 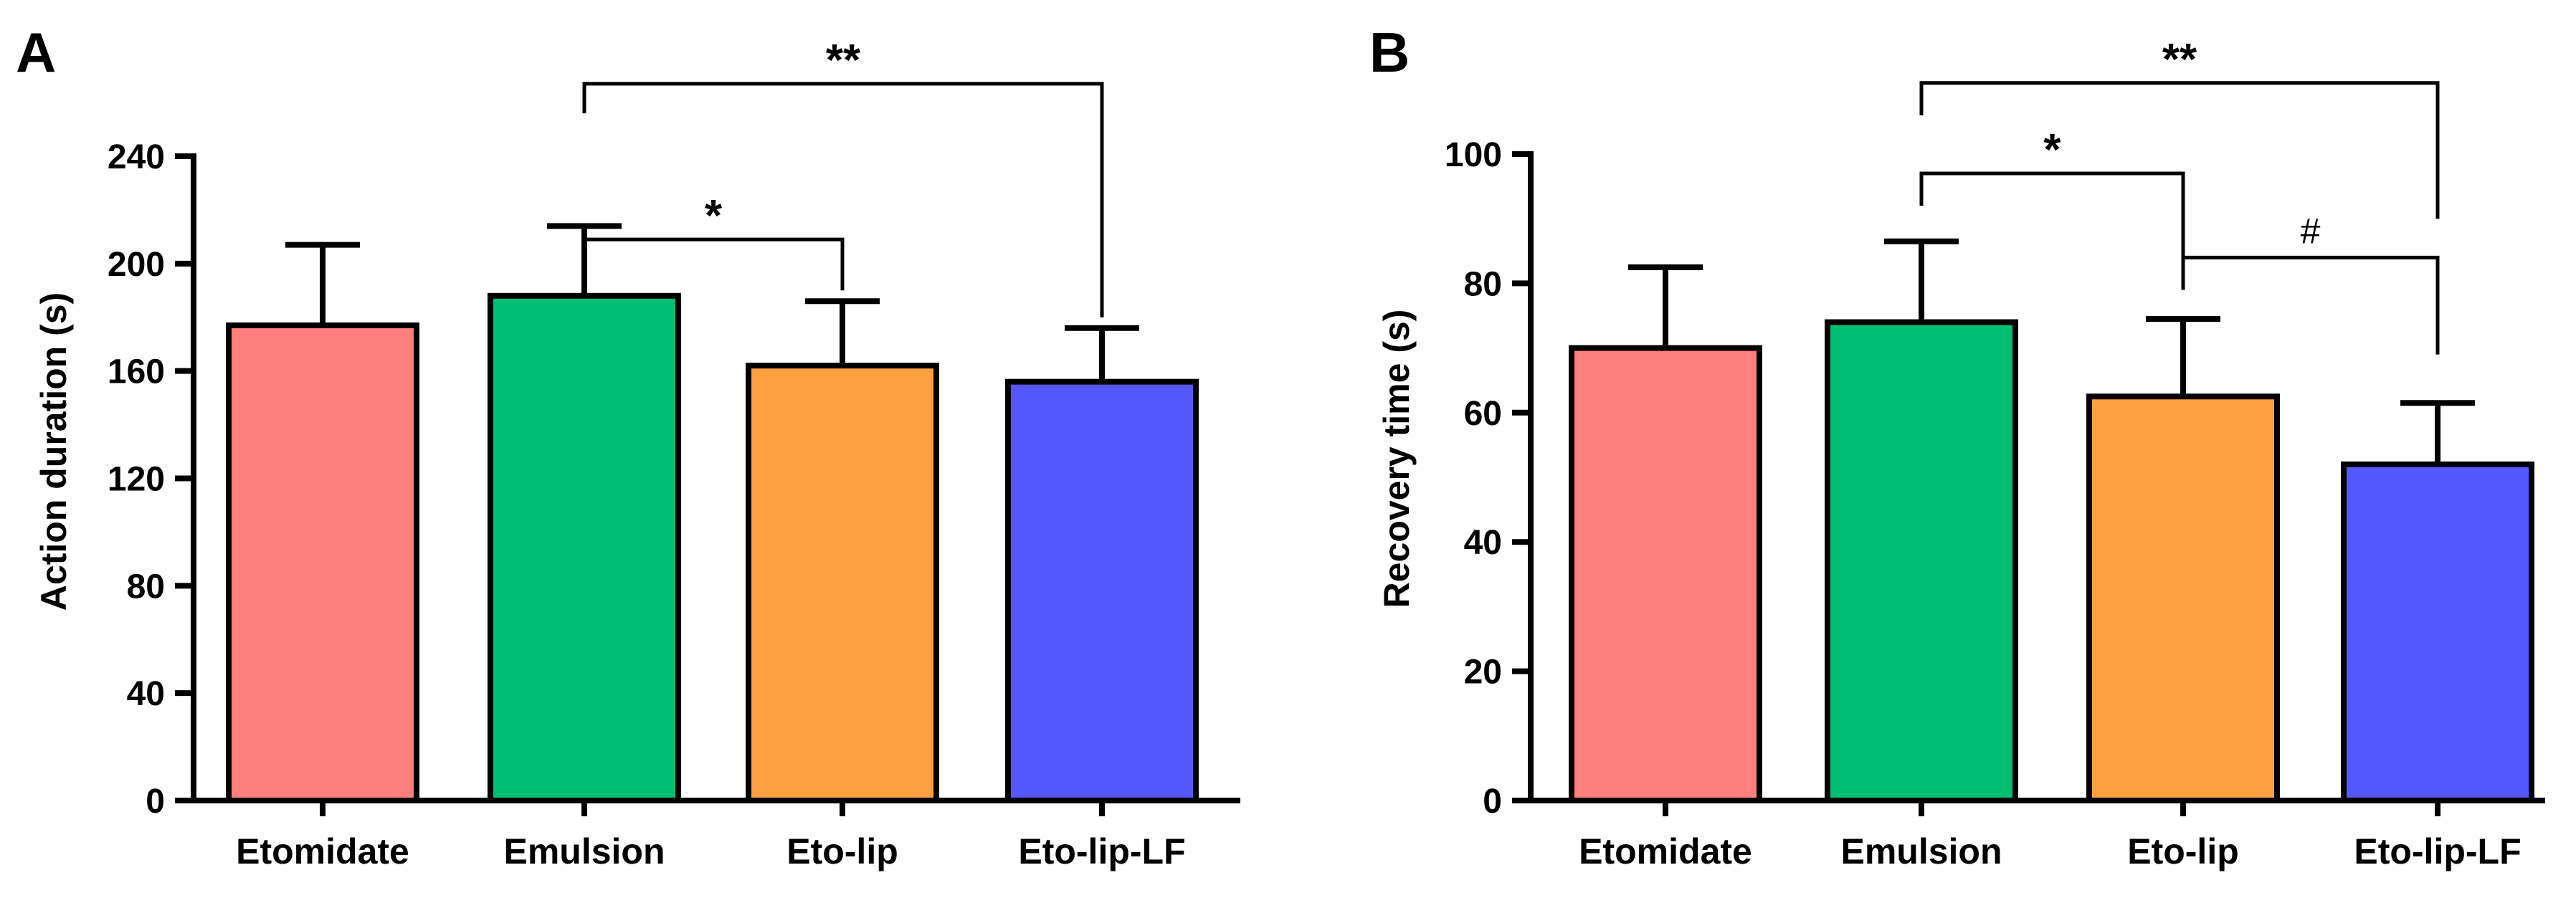 What do you see at coordinates (842, 583) in the screenshot?
I see `panel-a-bar-eto-lip` at bounding box center [842, 583].